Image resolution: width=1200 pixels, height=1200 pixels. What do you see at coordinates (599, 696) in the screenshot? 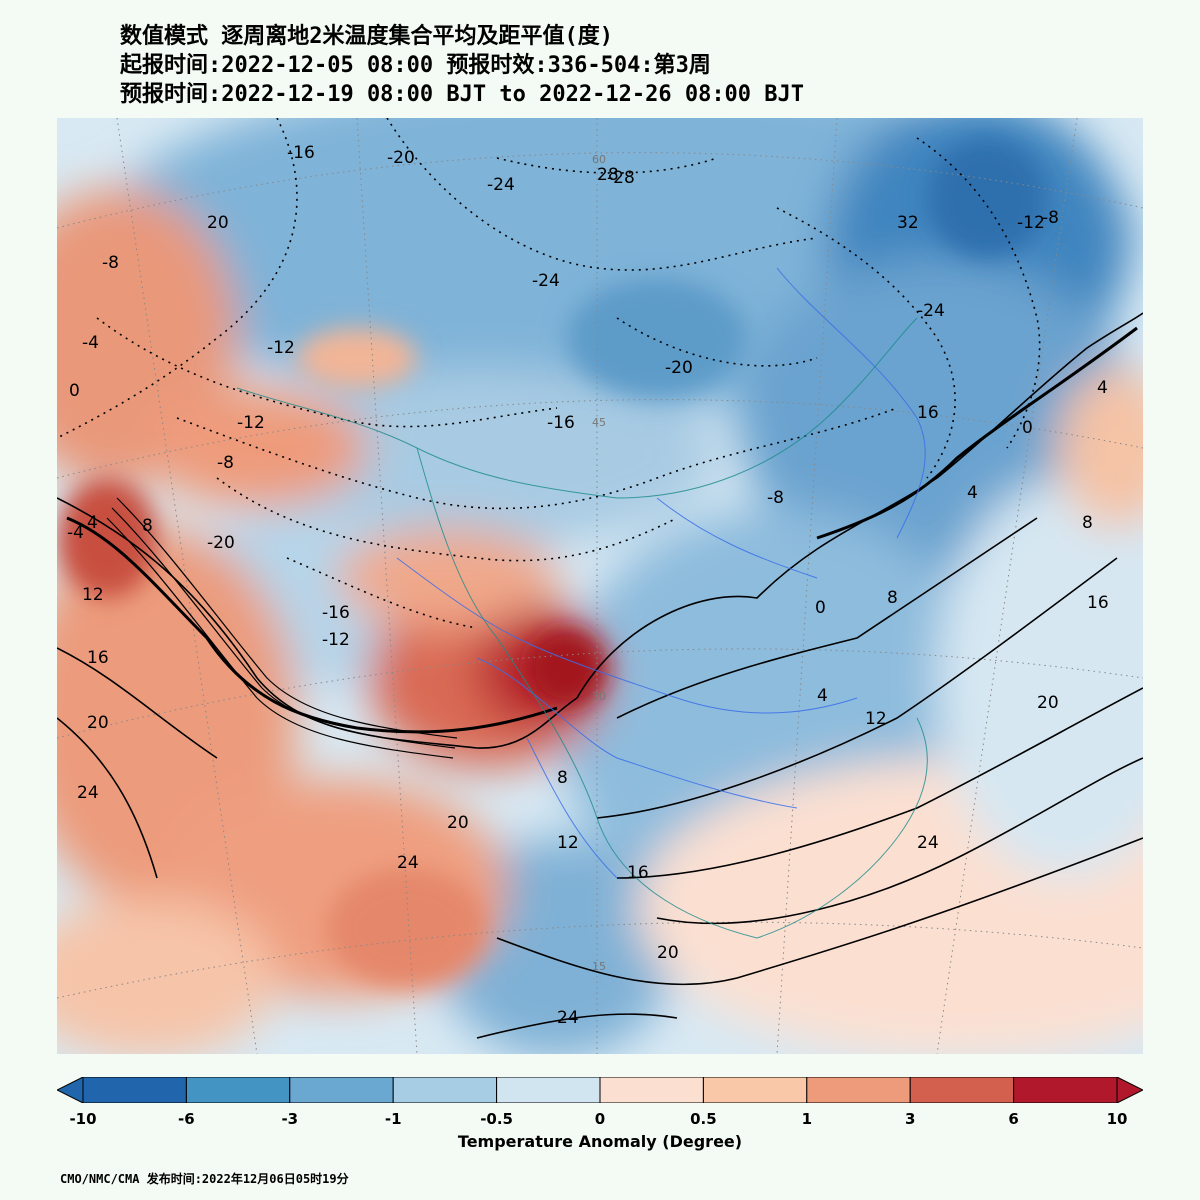
I see `lat-label-30: 30` at bounding box center [599, 696].